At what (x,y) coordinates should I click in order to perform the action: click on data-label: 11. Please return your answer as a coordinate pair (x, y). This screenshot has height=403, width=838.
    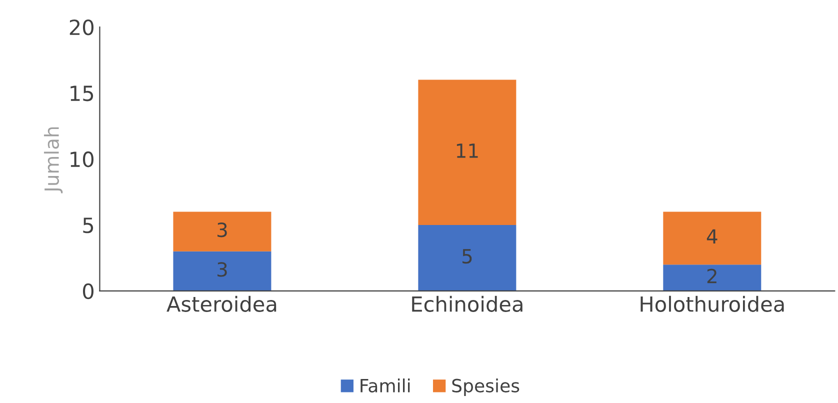
    Looking at the image, I should click on (467, 151).